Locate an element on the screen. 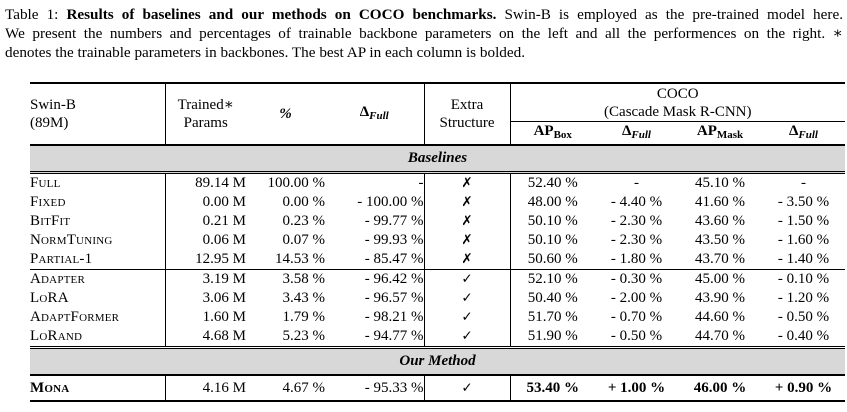 The height and width of the screenshot is (412, 847). ap-box-cell: 51.90 % is located at coordinates (552, 336).